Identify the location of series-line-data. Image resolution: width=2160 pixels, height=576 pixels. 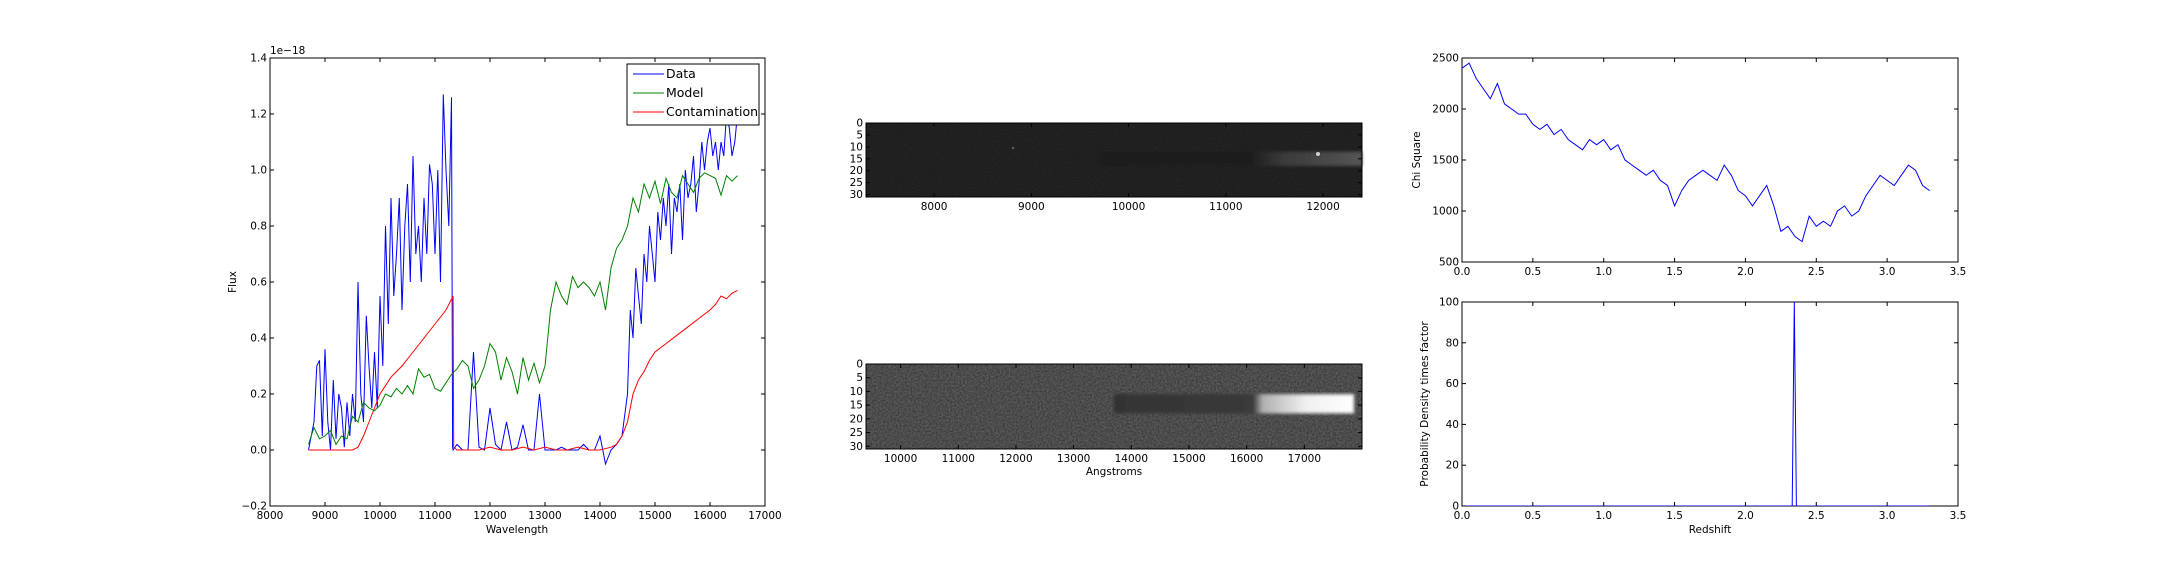
(523, 280).